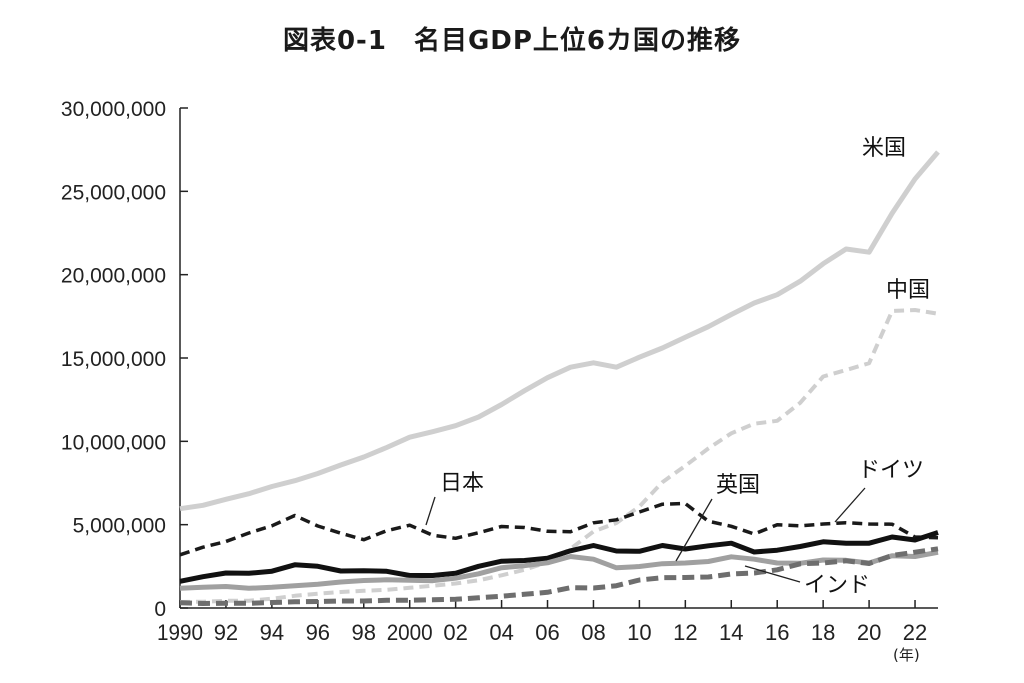 The image size is (1024, 683). I want to click on y-tick-label: 5,000,000, so click(119, 526).